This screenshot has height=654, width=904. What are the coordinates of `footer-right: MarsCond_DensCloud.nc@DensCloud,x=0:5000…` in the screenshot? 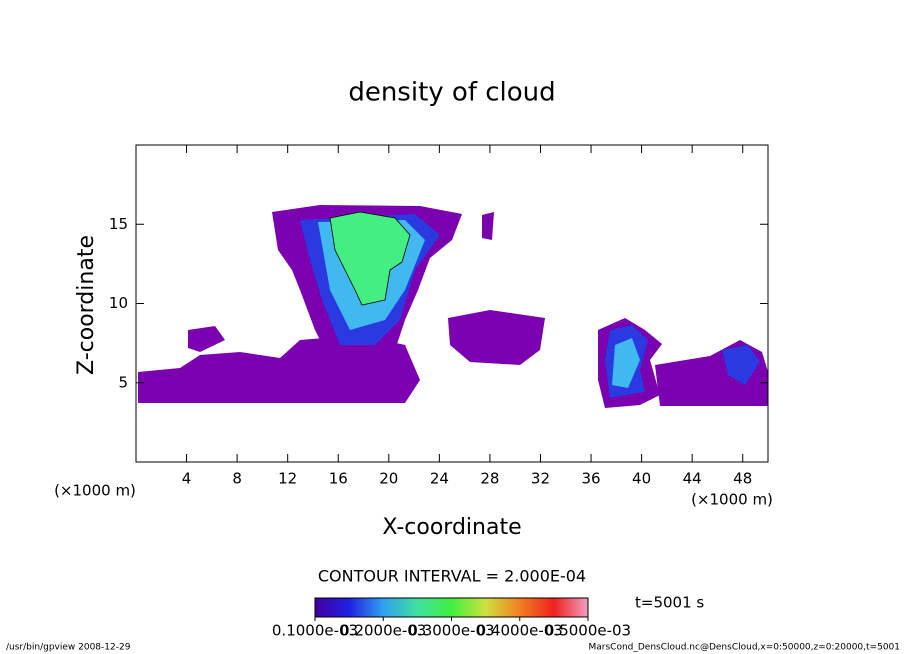 It's located at (745, 648).